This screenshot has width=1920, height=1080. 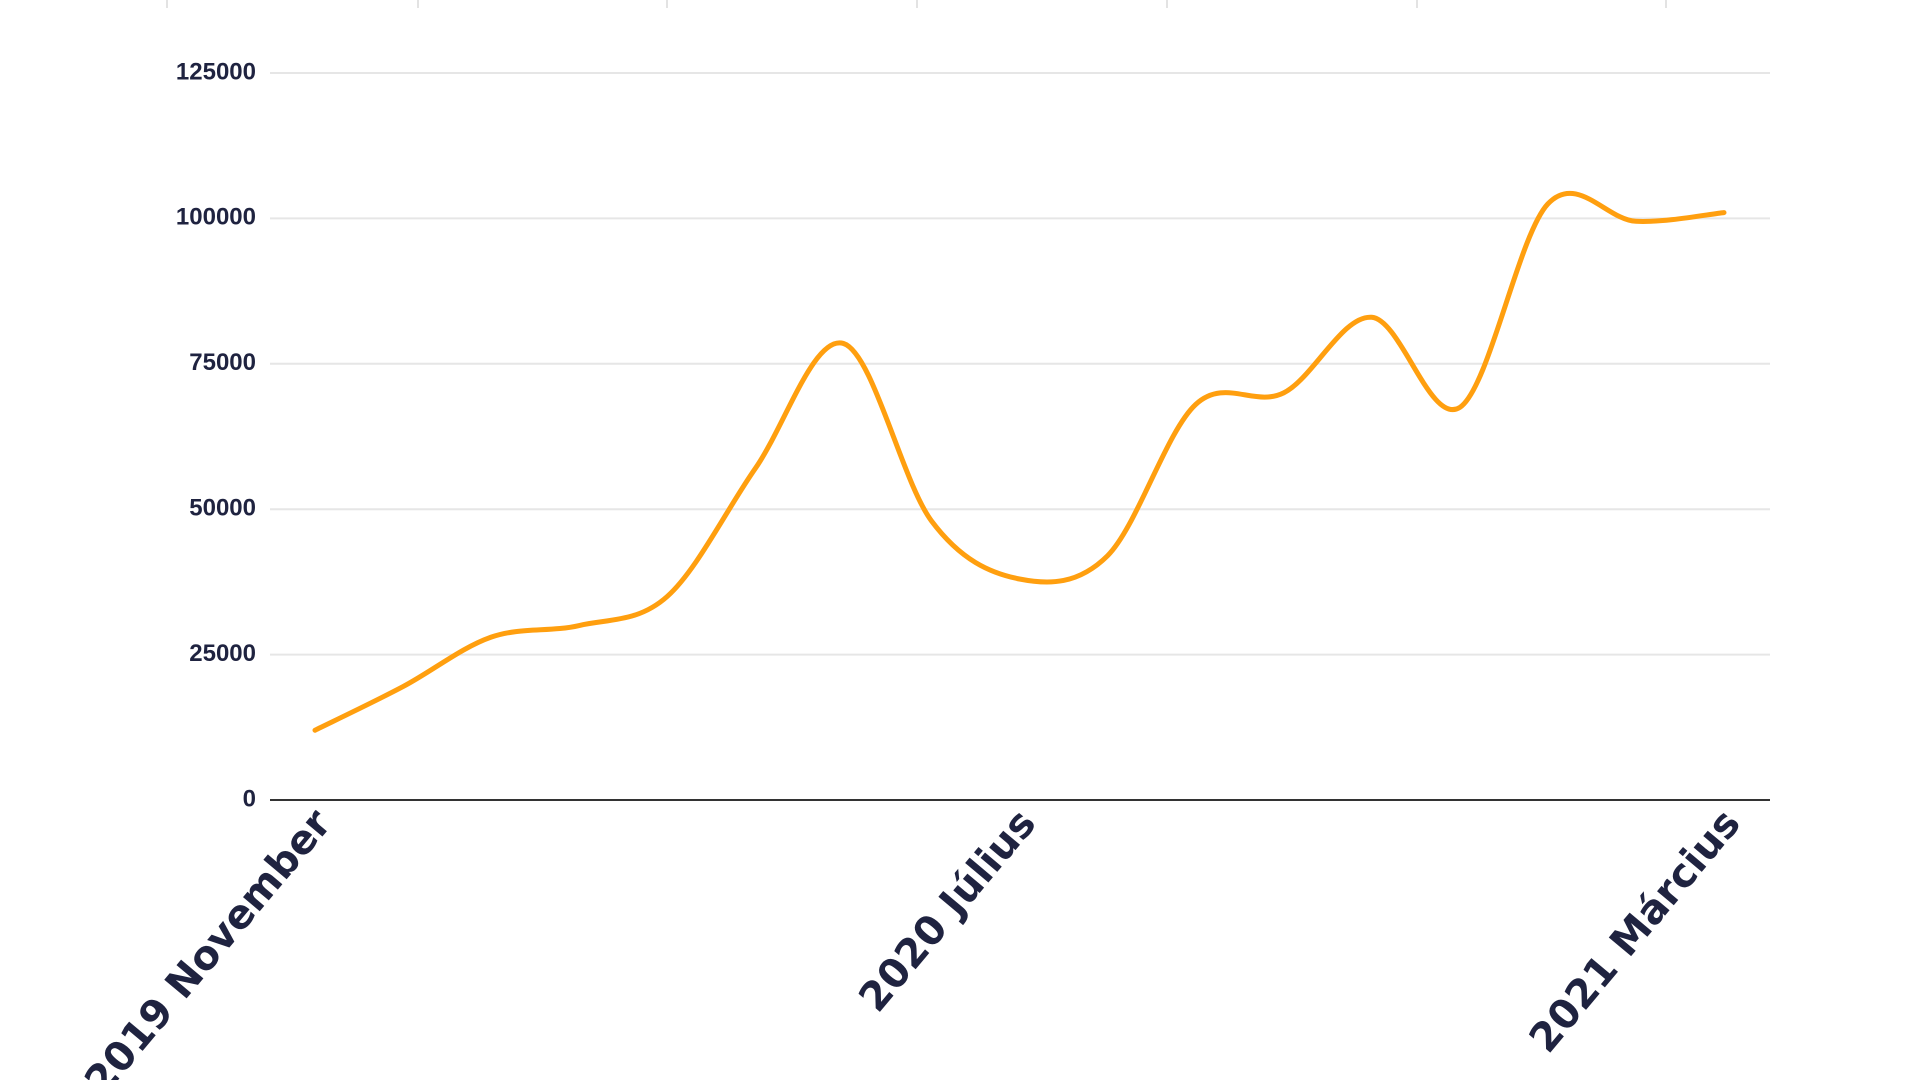 What do you see at coordinates (208, 940) in the screenshot?
I see `x-tick-label: 2019 November` at bounding box center [208, 940].